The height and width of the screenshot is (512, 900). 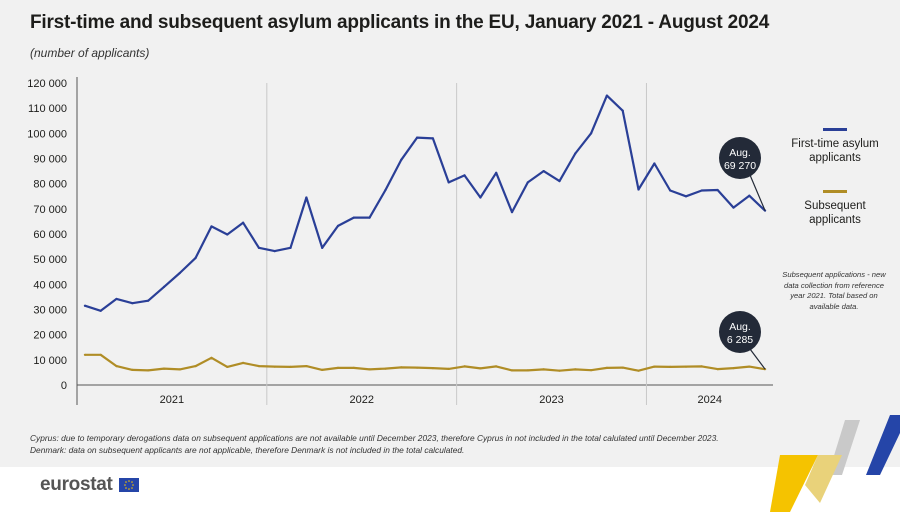 What do you see at coordinates (835, 191) in the screenshot?
I see `legend-swatch-subsequent` at bounding box center [835, 191].